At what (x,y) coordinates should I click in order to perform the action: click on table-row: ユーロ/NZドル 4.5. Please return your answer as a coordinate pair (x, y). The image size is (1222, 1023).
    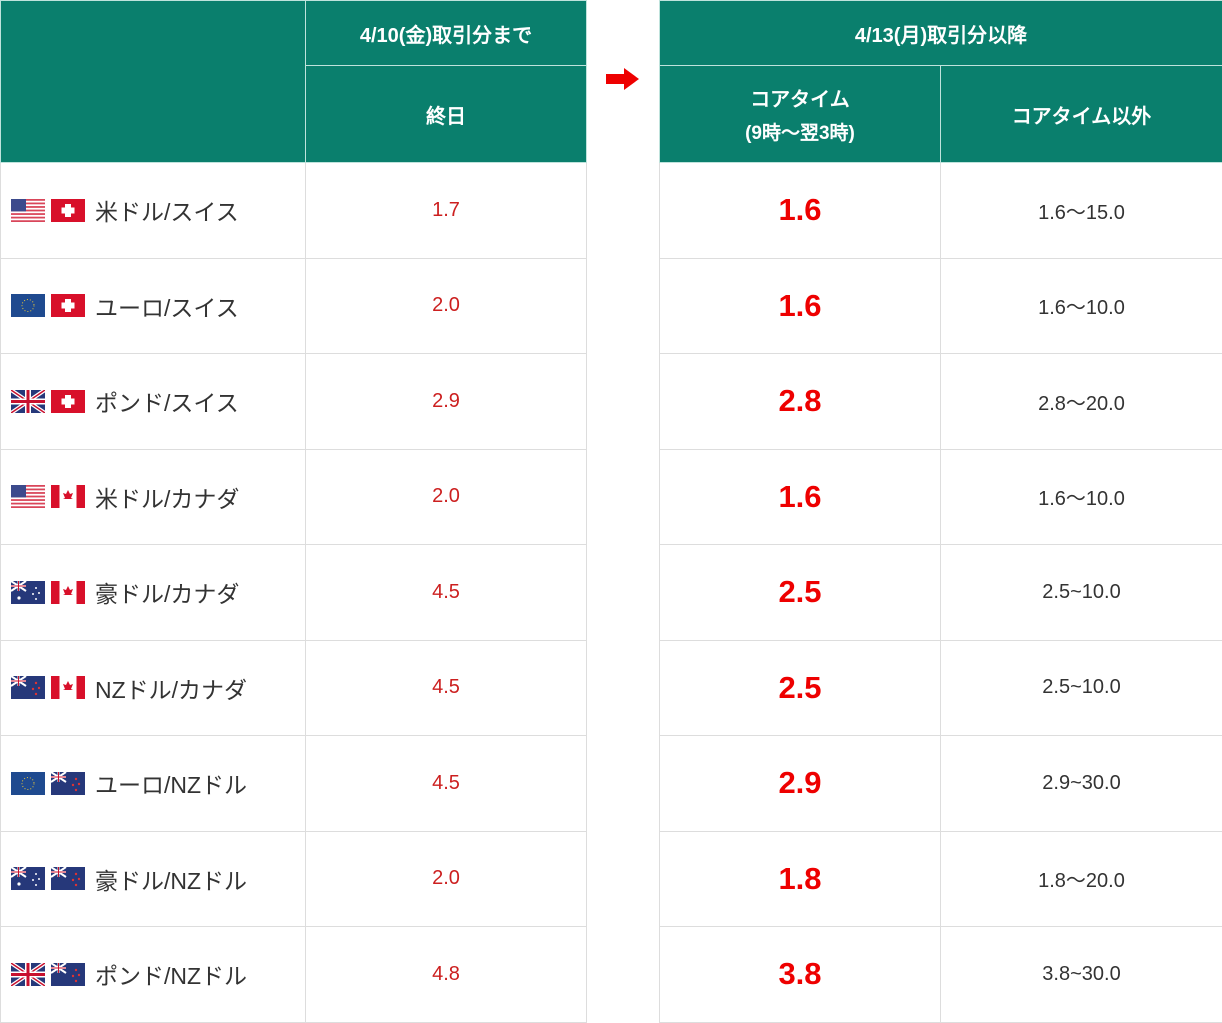
    Looking at the image, I should click on (293, 783).